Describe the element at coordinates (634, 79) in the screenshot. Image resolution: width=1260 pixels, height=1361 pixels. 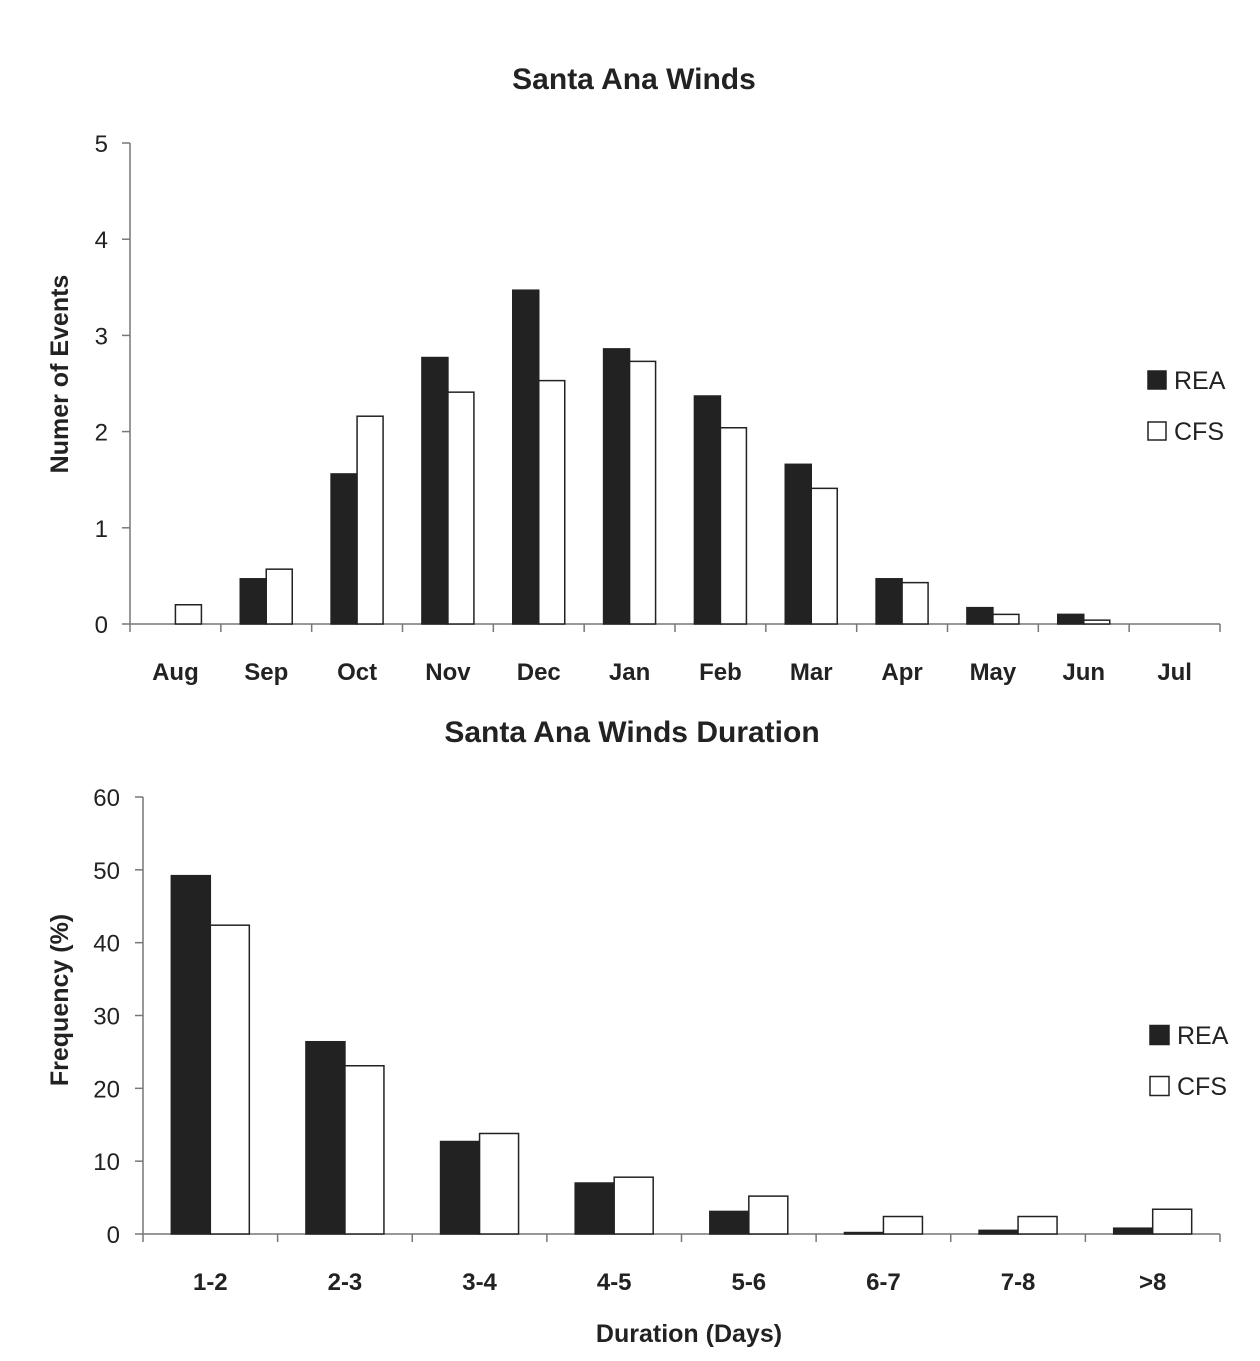
I see `chart1-title: Santa Ana Winds` at that location.